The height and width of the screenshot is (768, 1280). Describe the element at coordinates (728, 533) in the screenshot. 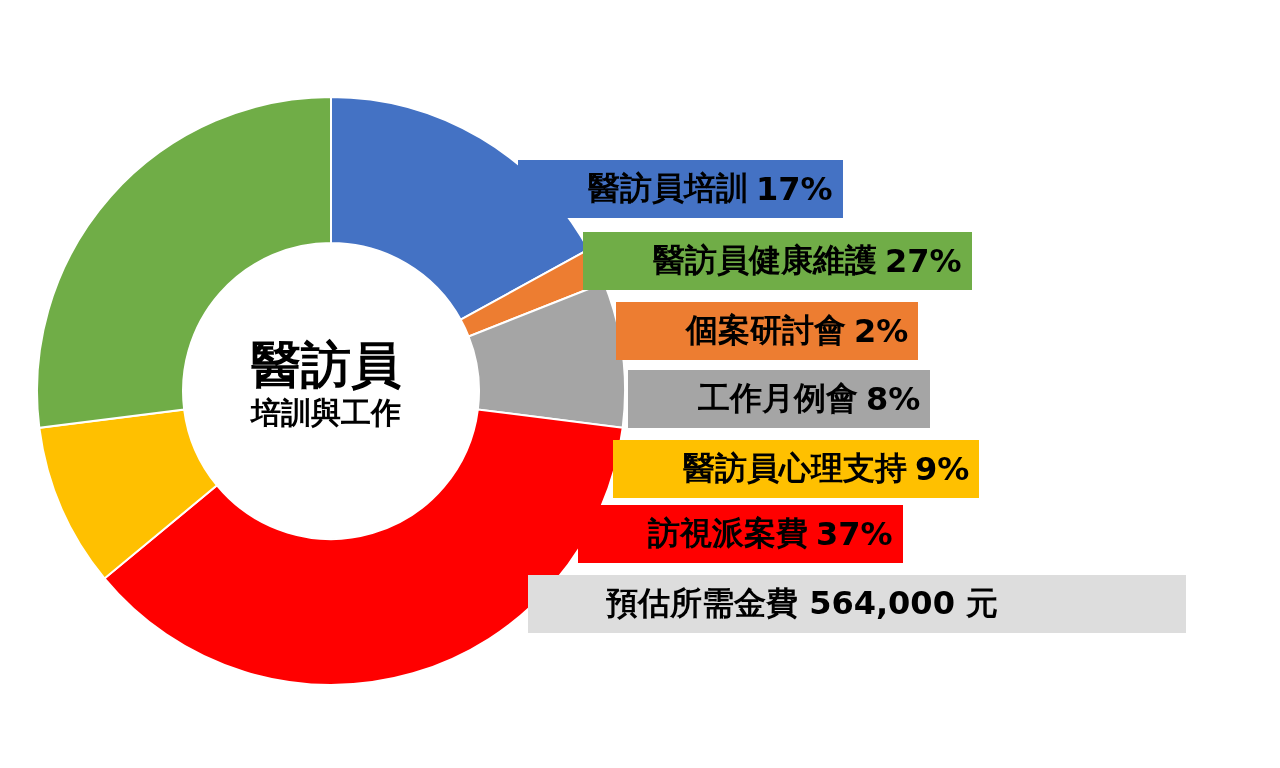

I see `legend-label: 訪視派案費` at that location.